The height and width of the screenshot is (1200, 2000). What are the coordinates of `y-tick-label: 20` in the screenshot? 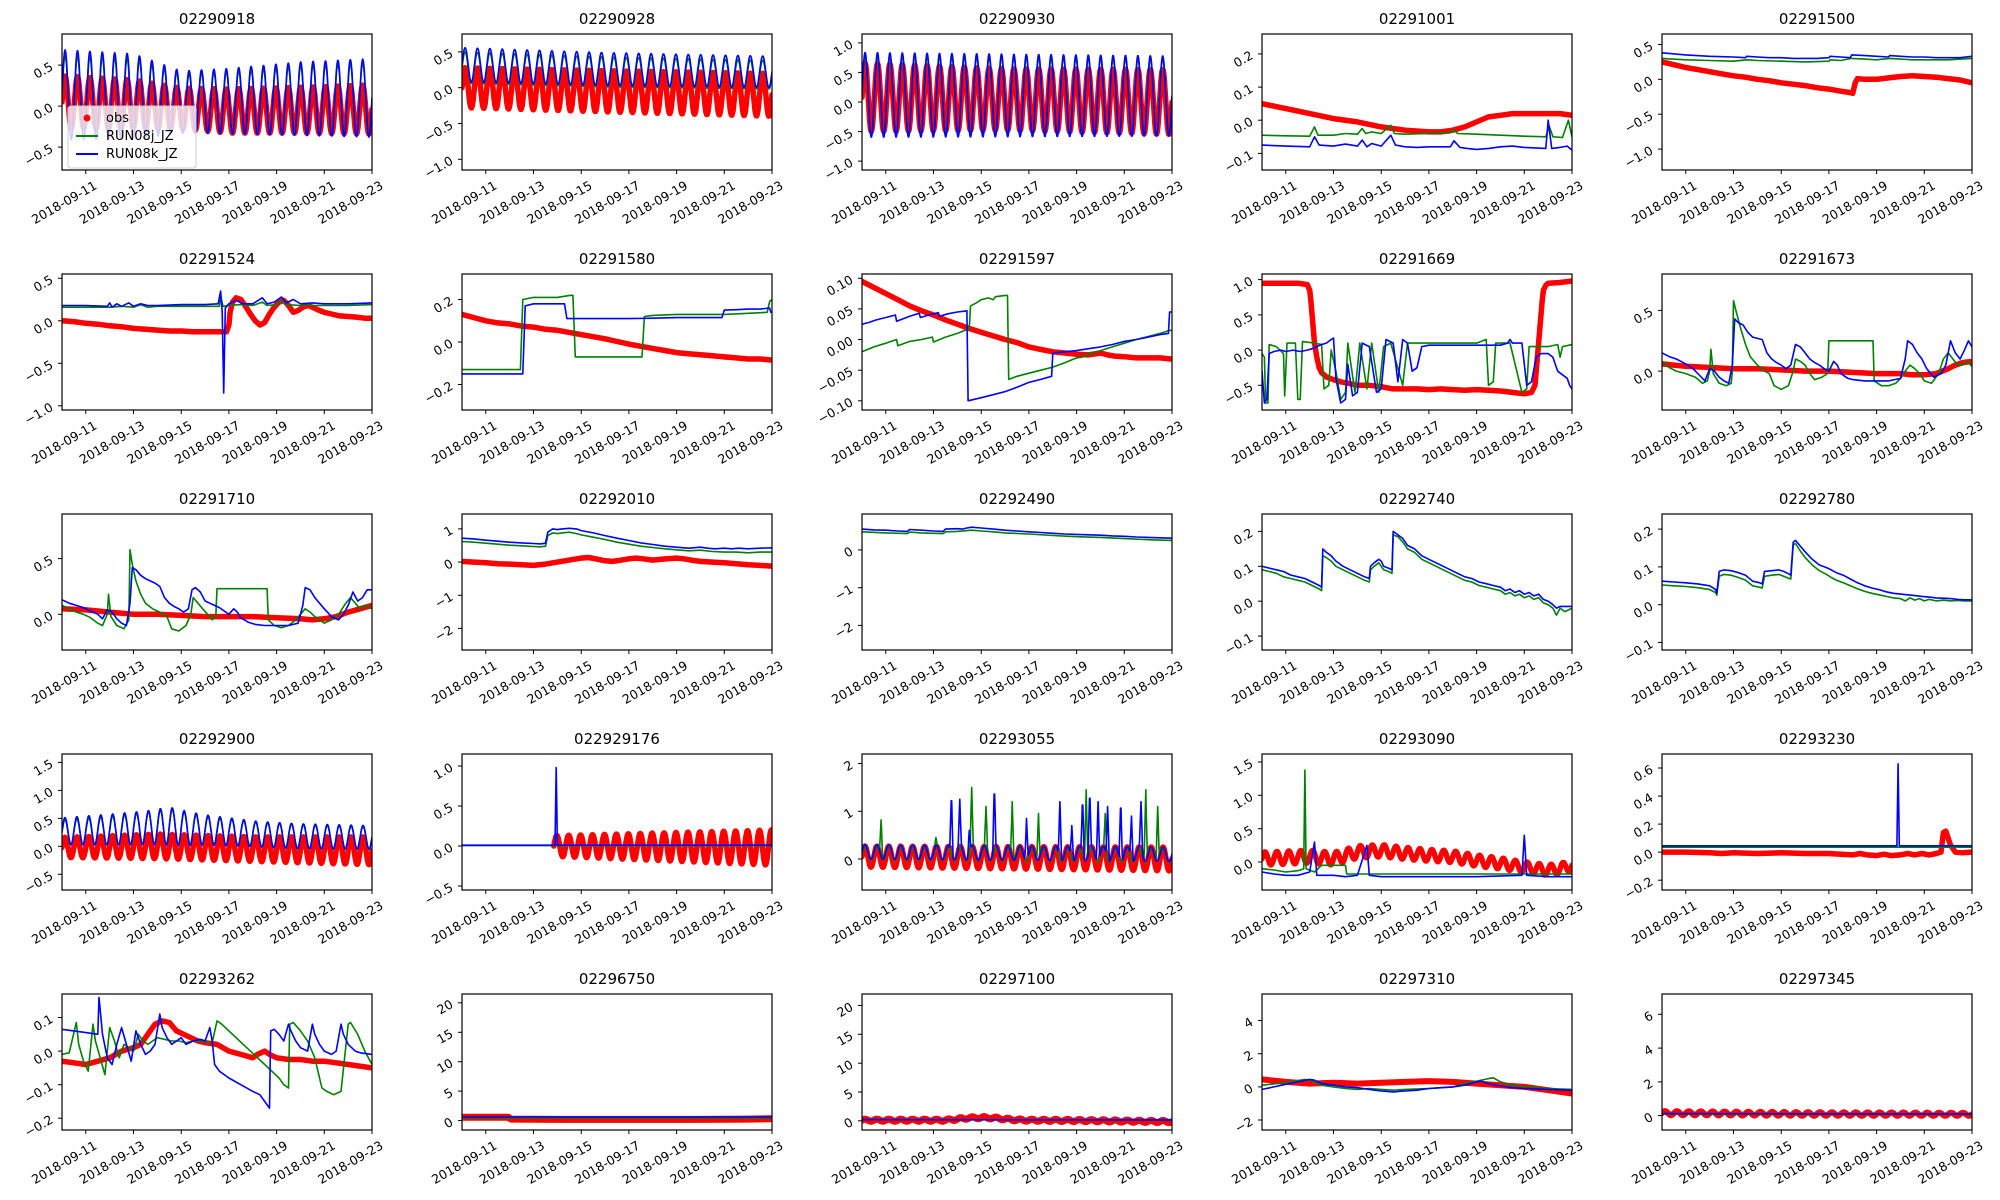 It's located at (844, 1009).